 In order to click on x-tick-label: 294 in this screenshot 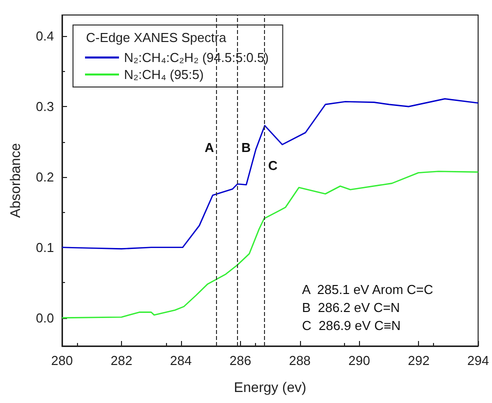, I will do `click(478, 360)`.